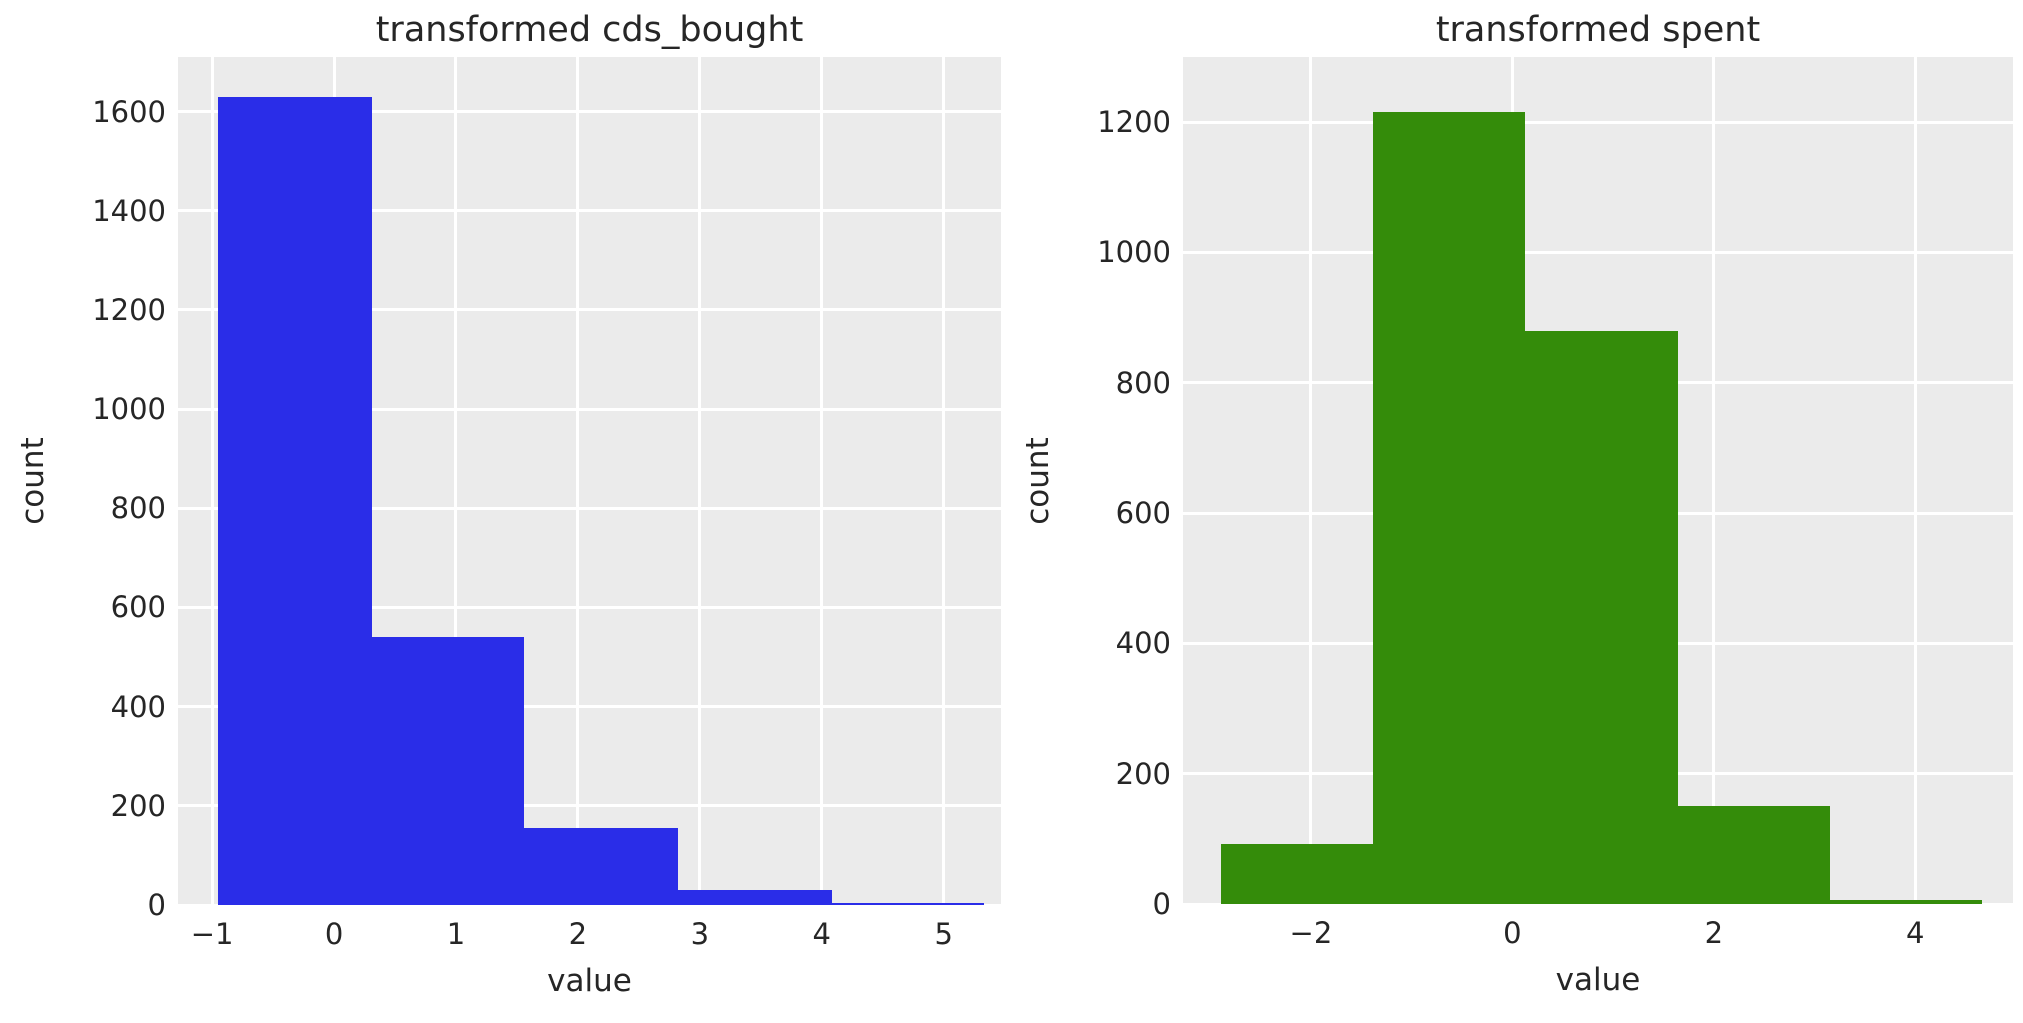  I want to click on y-tick-label: 1400, so click(129, 210).